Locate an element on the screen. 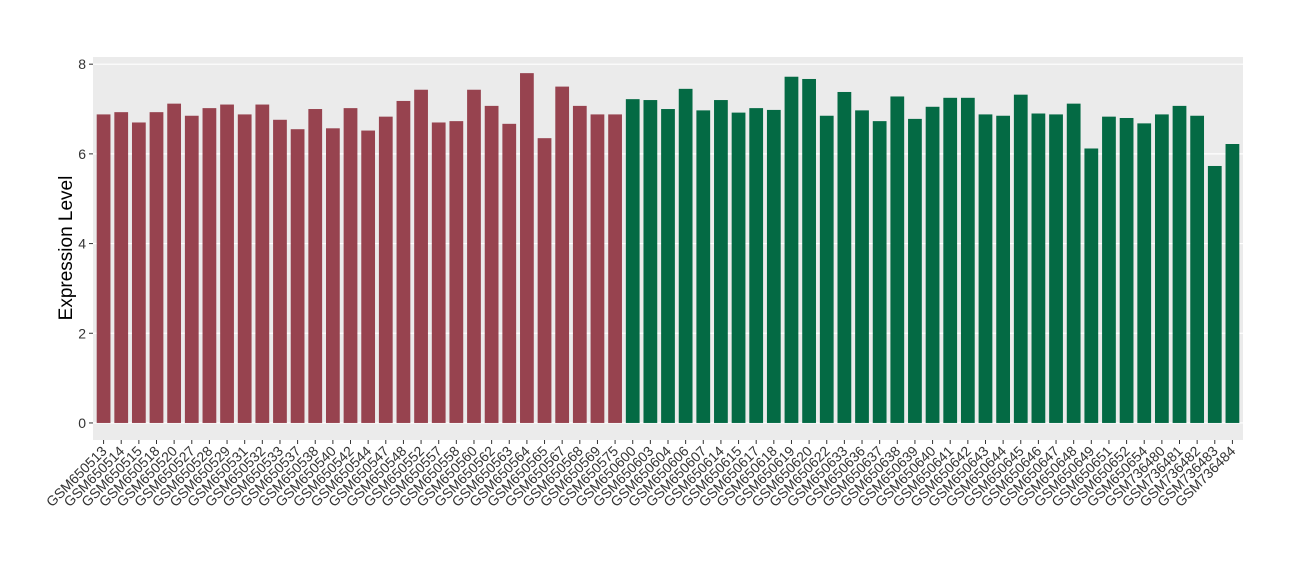  y-tick-label: 6 is located at coordinates (82, 154).